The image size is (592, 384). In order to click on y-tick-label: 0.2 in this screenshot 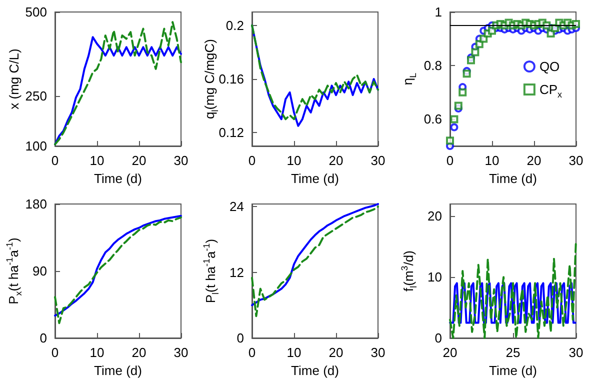, I will do `click(235, 25)`.